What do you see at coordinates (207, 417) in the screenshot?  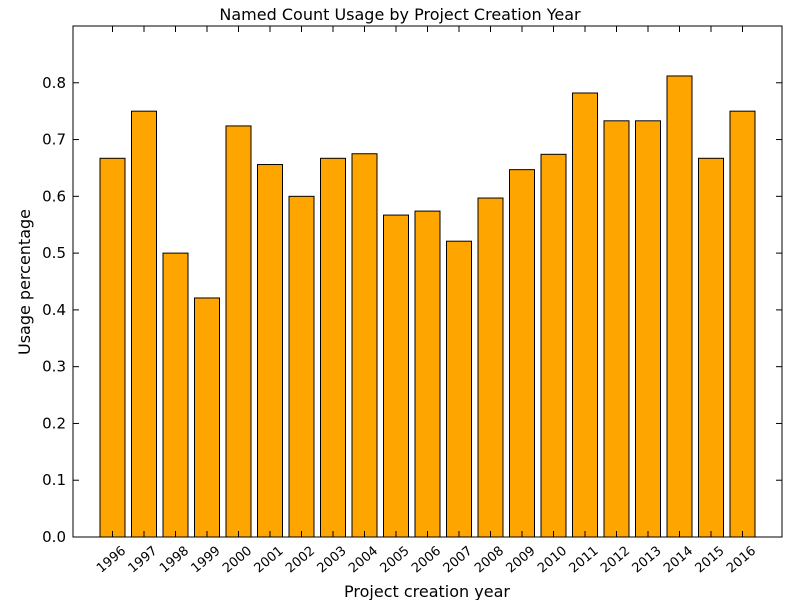 I see `bar-1999` at bounding box center [207, 417].